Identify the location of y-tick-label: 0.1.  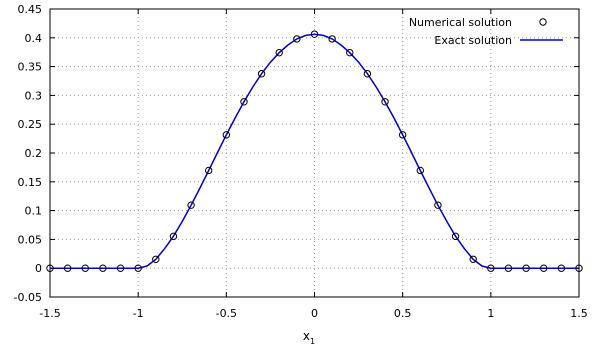
(34, 211).